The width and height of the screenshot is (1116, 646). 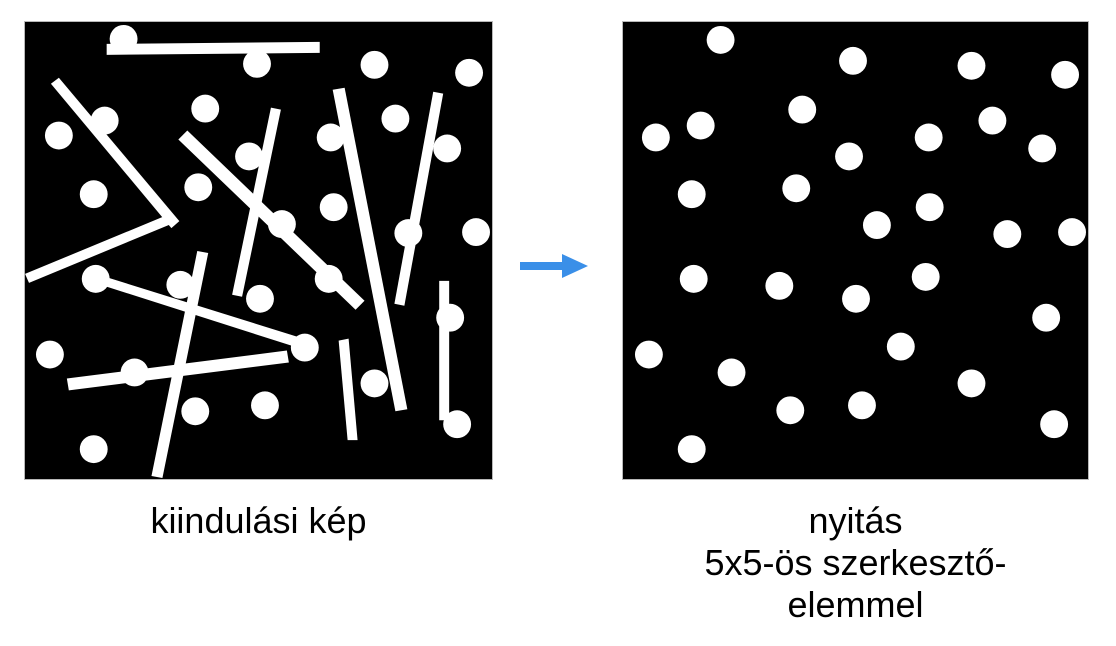 I want to click on caption-text: kiindulási kép, so click(x=258, y=520).